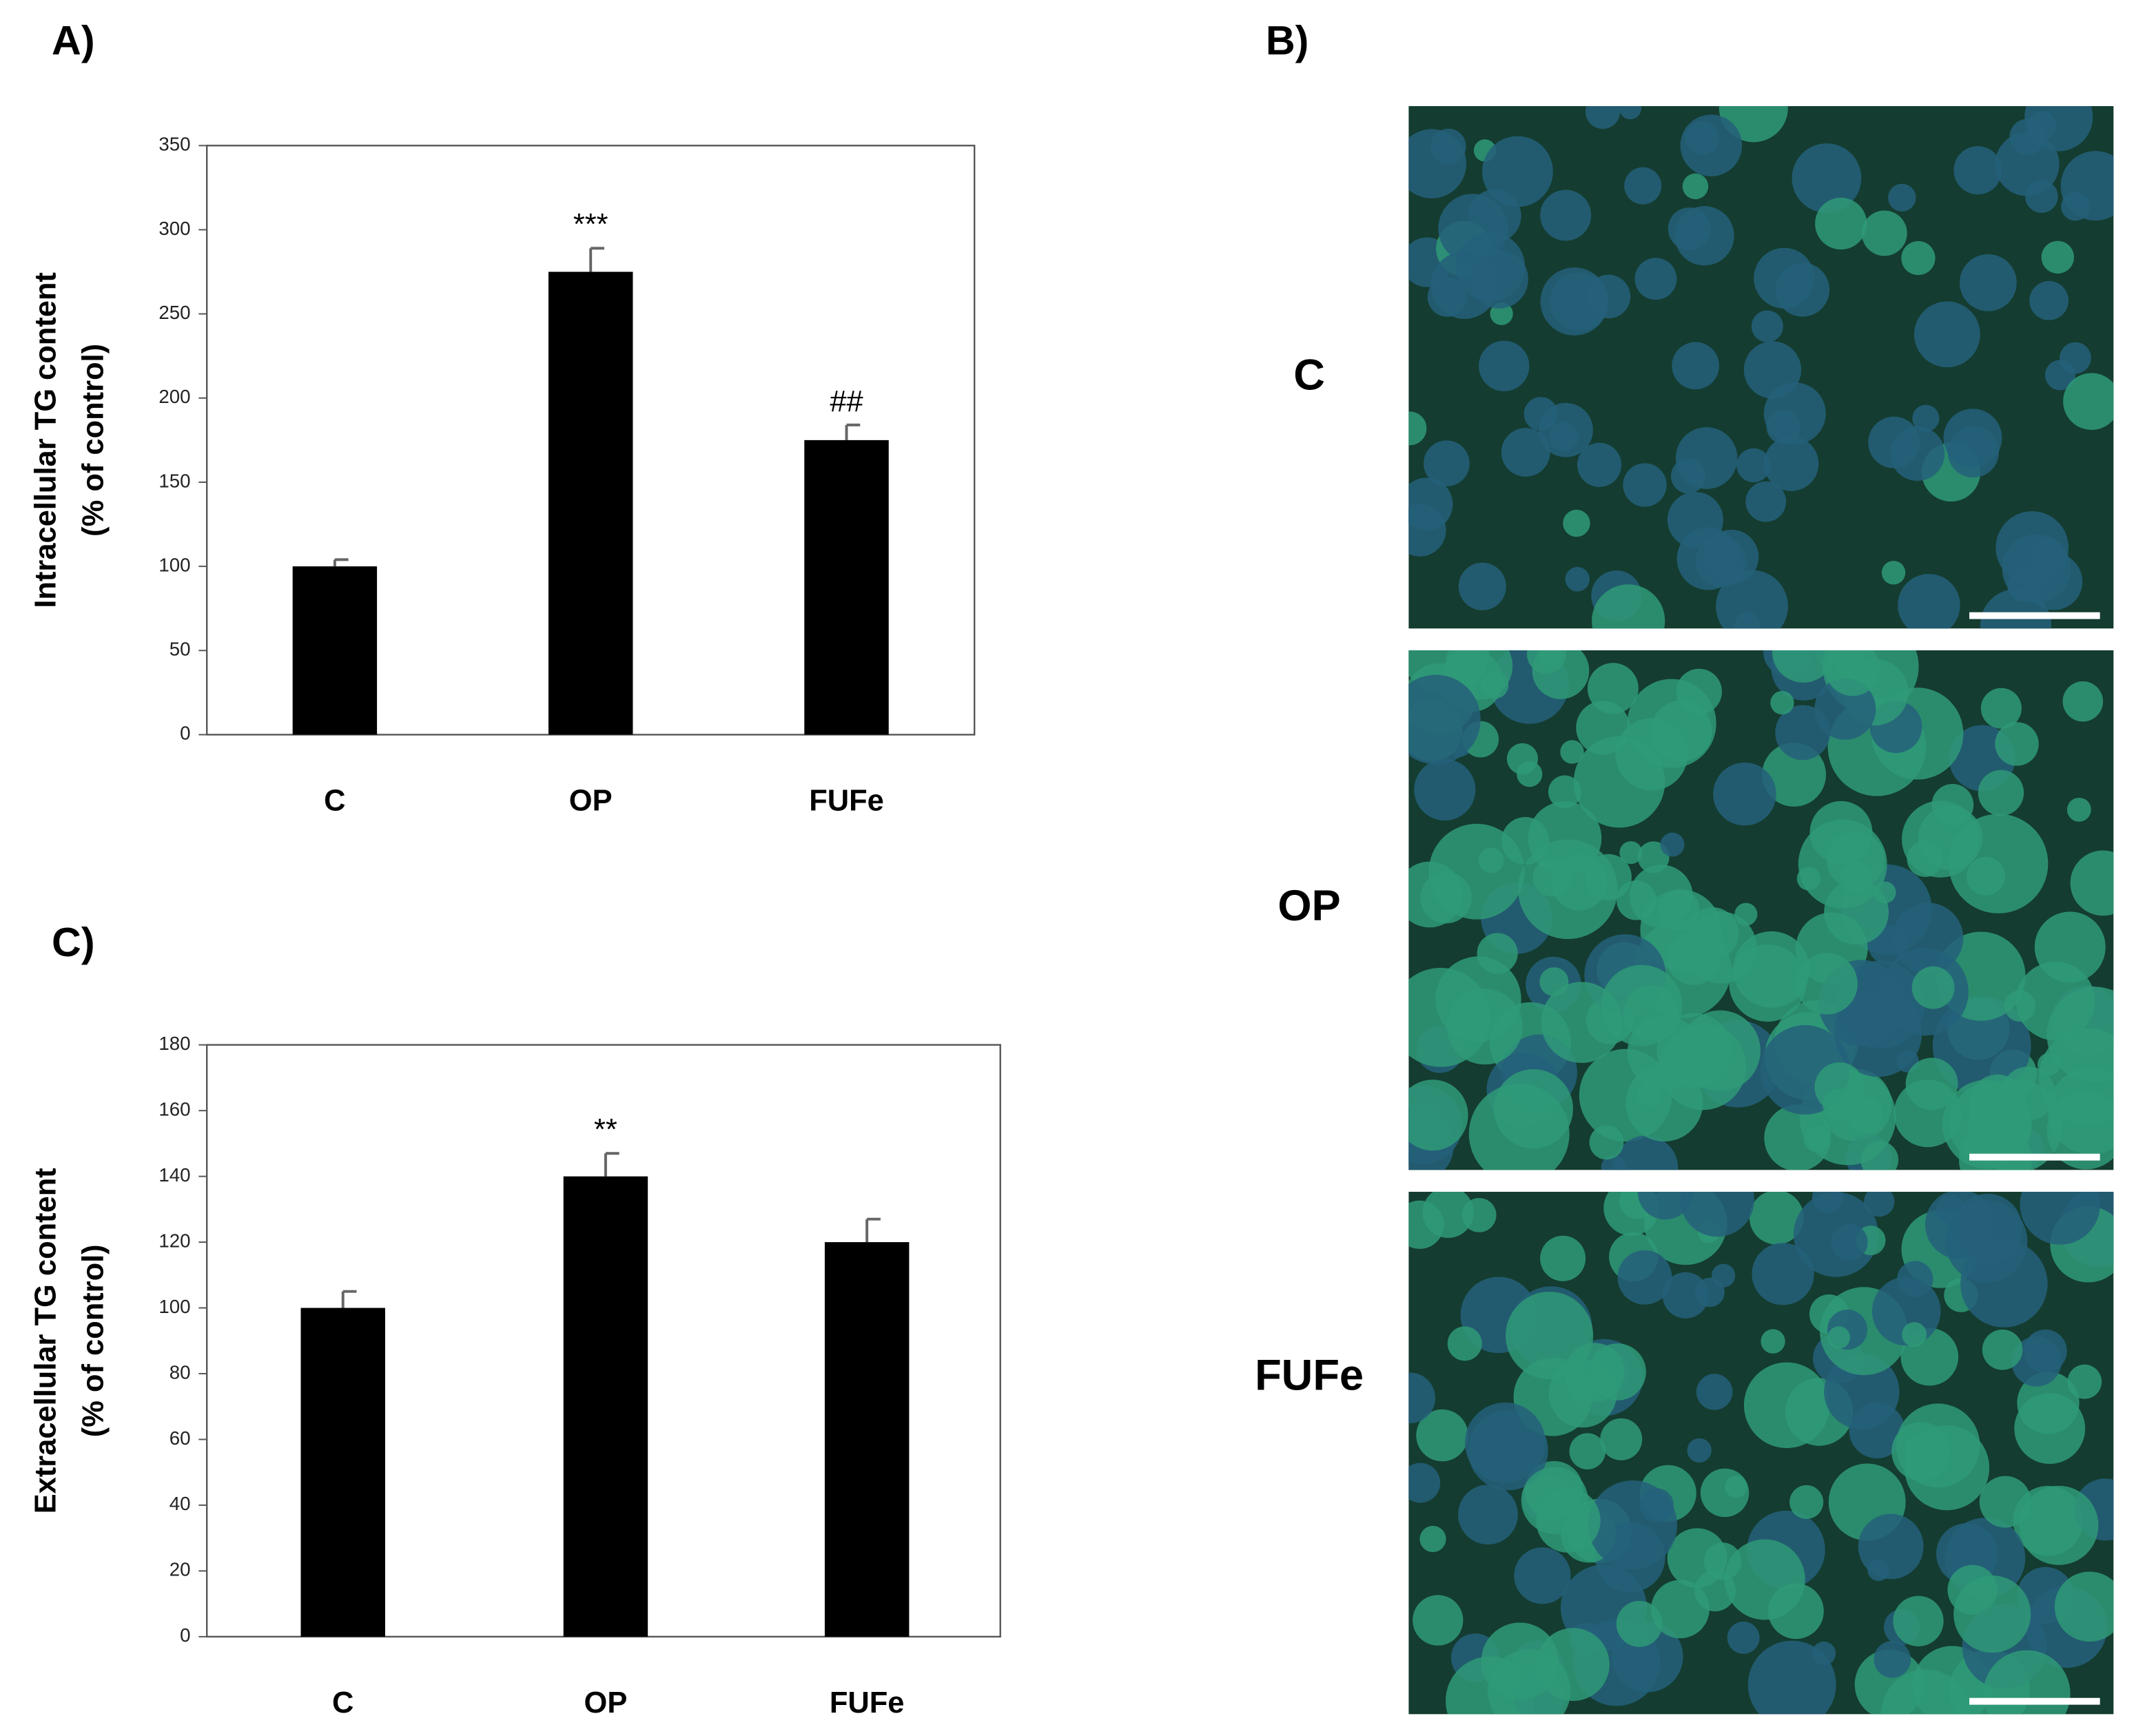  What do you see at coordinates (591, 801) in the screenshot?
I see `x-tick-label: OP` at bounding box center [591, 801].